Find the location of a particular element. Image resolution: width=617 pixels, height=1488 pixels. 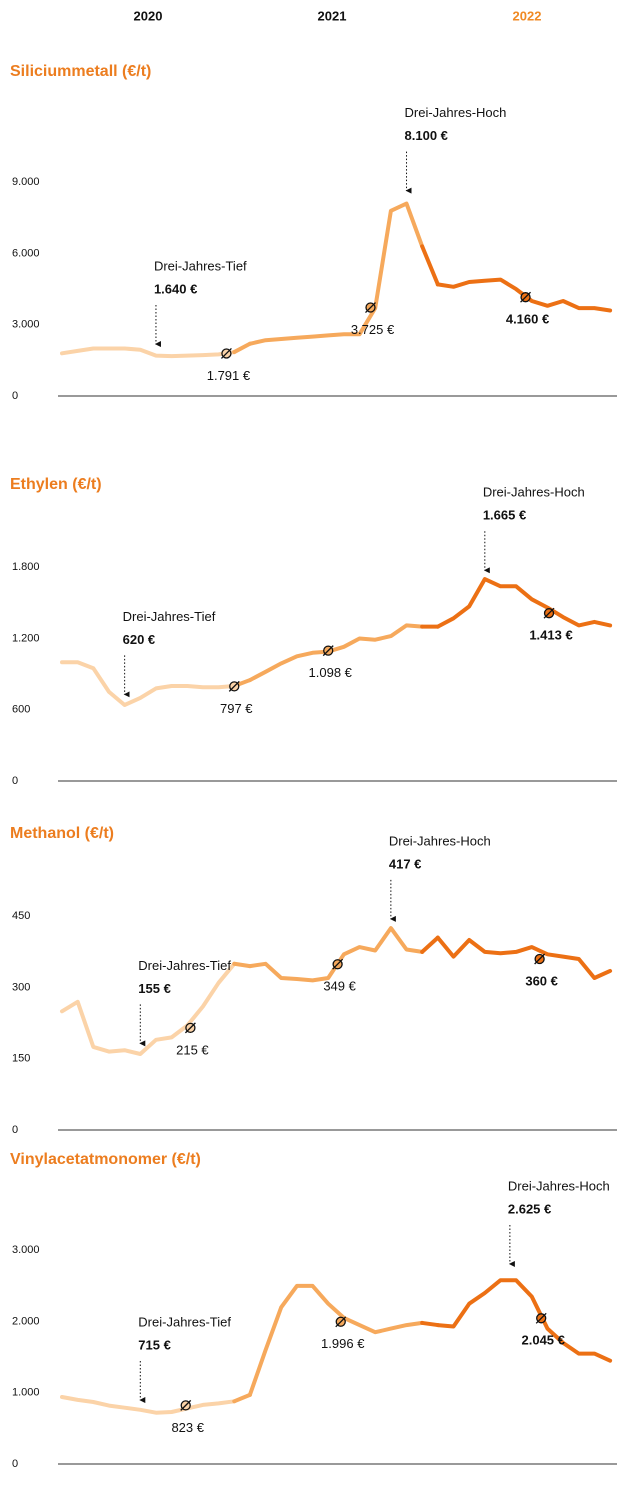

chart-title: Methanol (€/t) is located at coordinates (62, 833).